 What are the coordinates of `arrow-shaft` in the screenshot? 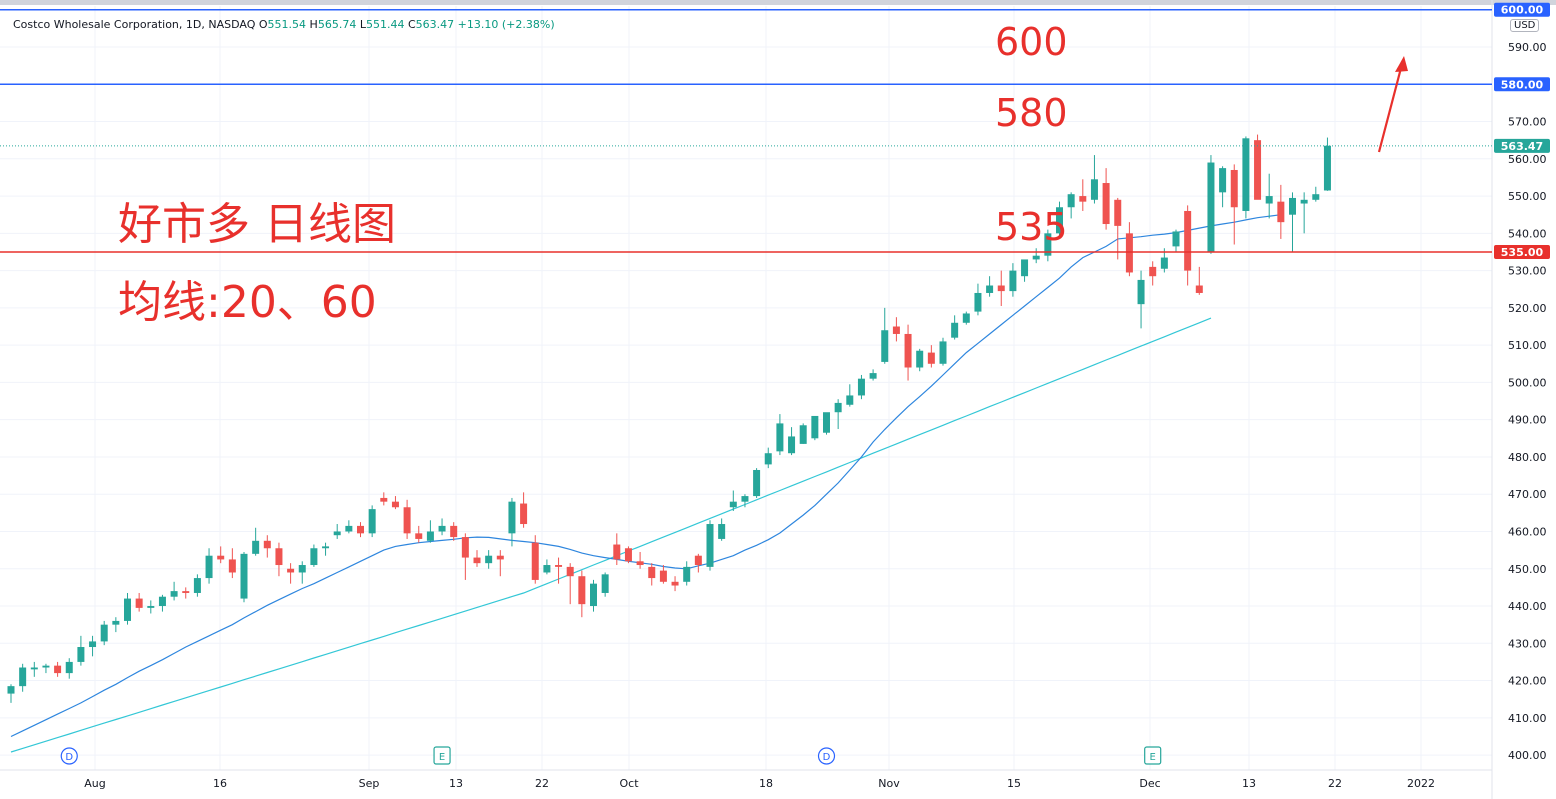 It's located at (1390, 110).